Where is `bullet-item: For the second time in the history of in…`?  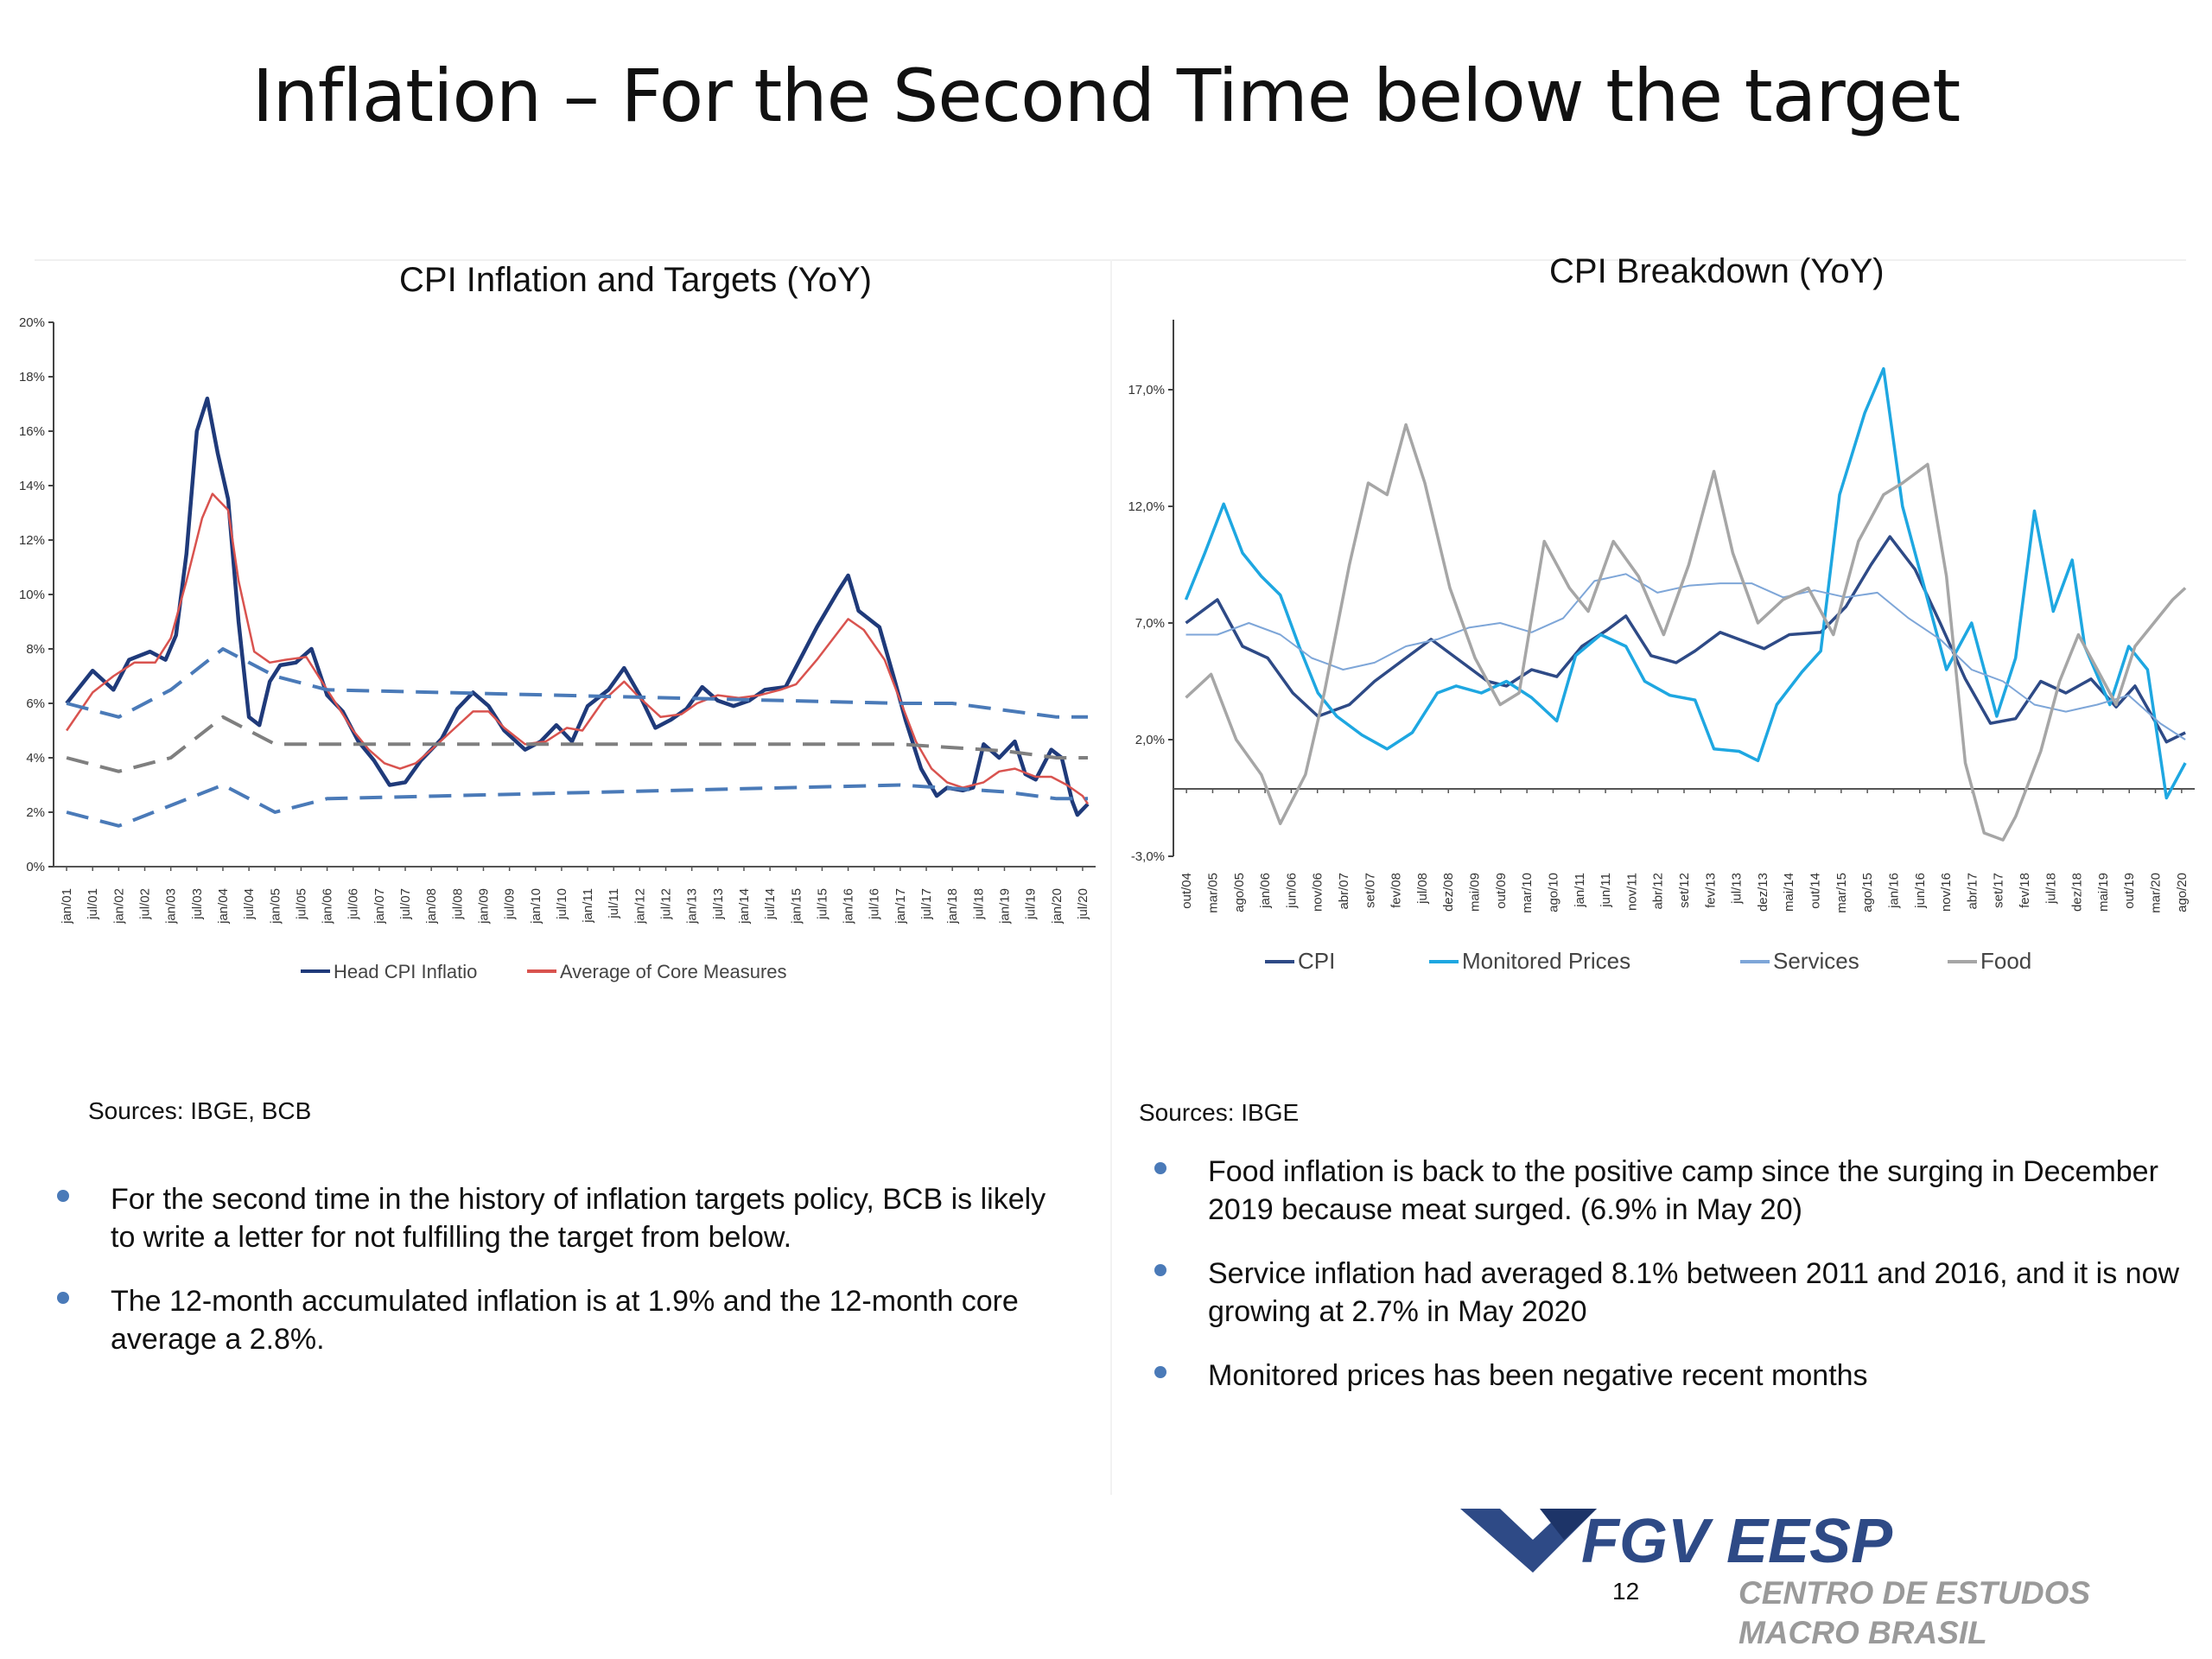
bullet-item: For the second time in the history of in… is located at coordinates (558, 1218).